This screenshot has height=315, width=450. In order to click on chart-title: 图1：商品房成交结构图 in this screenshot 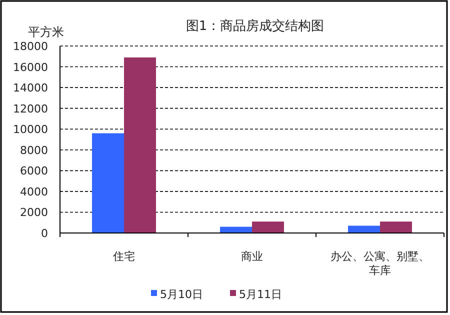, I will do `click(255, 26)`.